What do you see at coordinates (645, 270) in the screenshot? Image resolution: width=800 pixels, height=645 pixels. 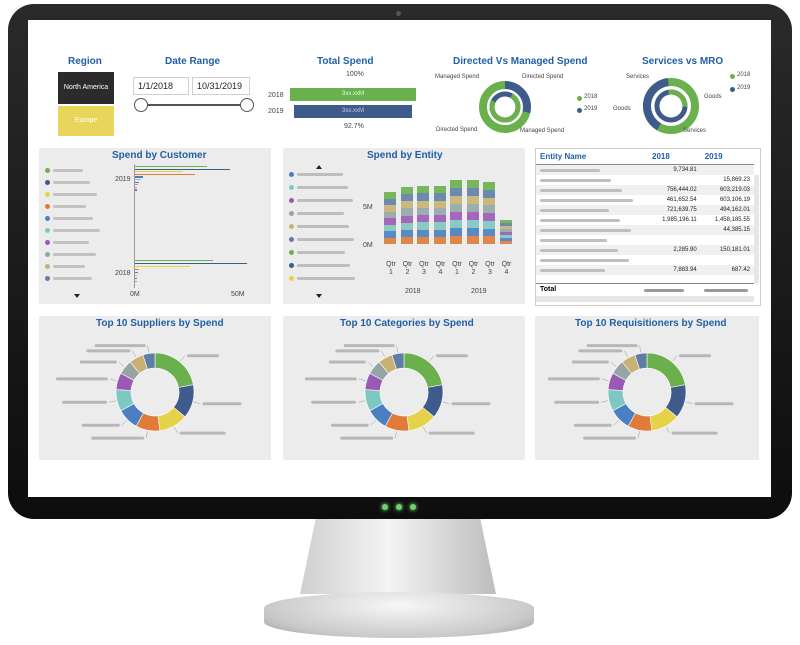 I see `table-row: 7,883.94 687.42` at bounding box center [645, 270].